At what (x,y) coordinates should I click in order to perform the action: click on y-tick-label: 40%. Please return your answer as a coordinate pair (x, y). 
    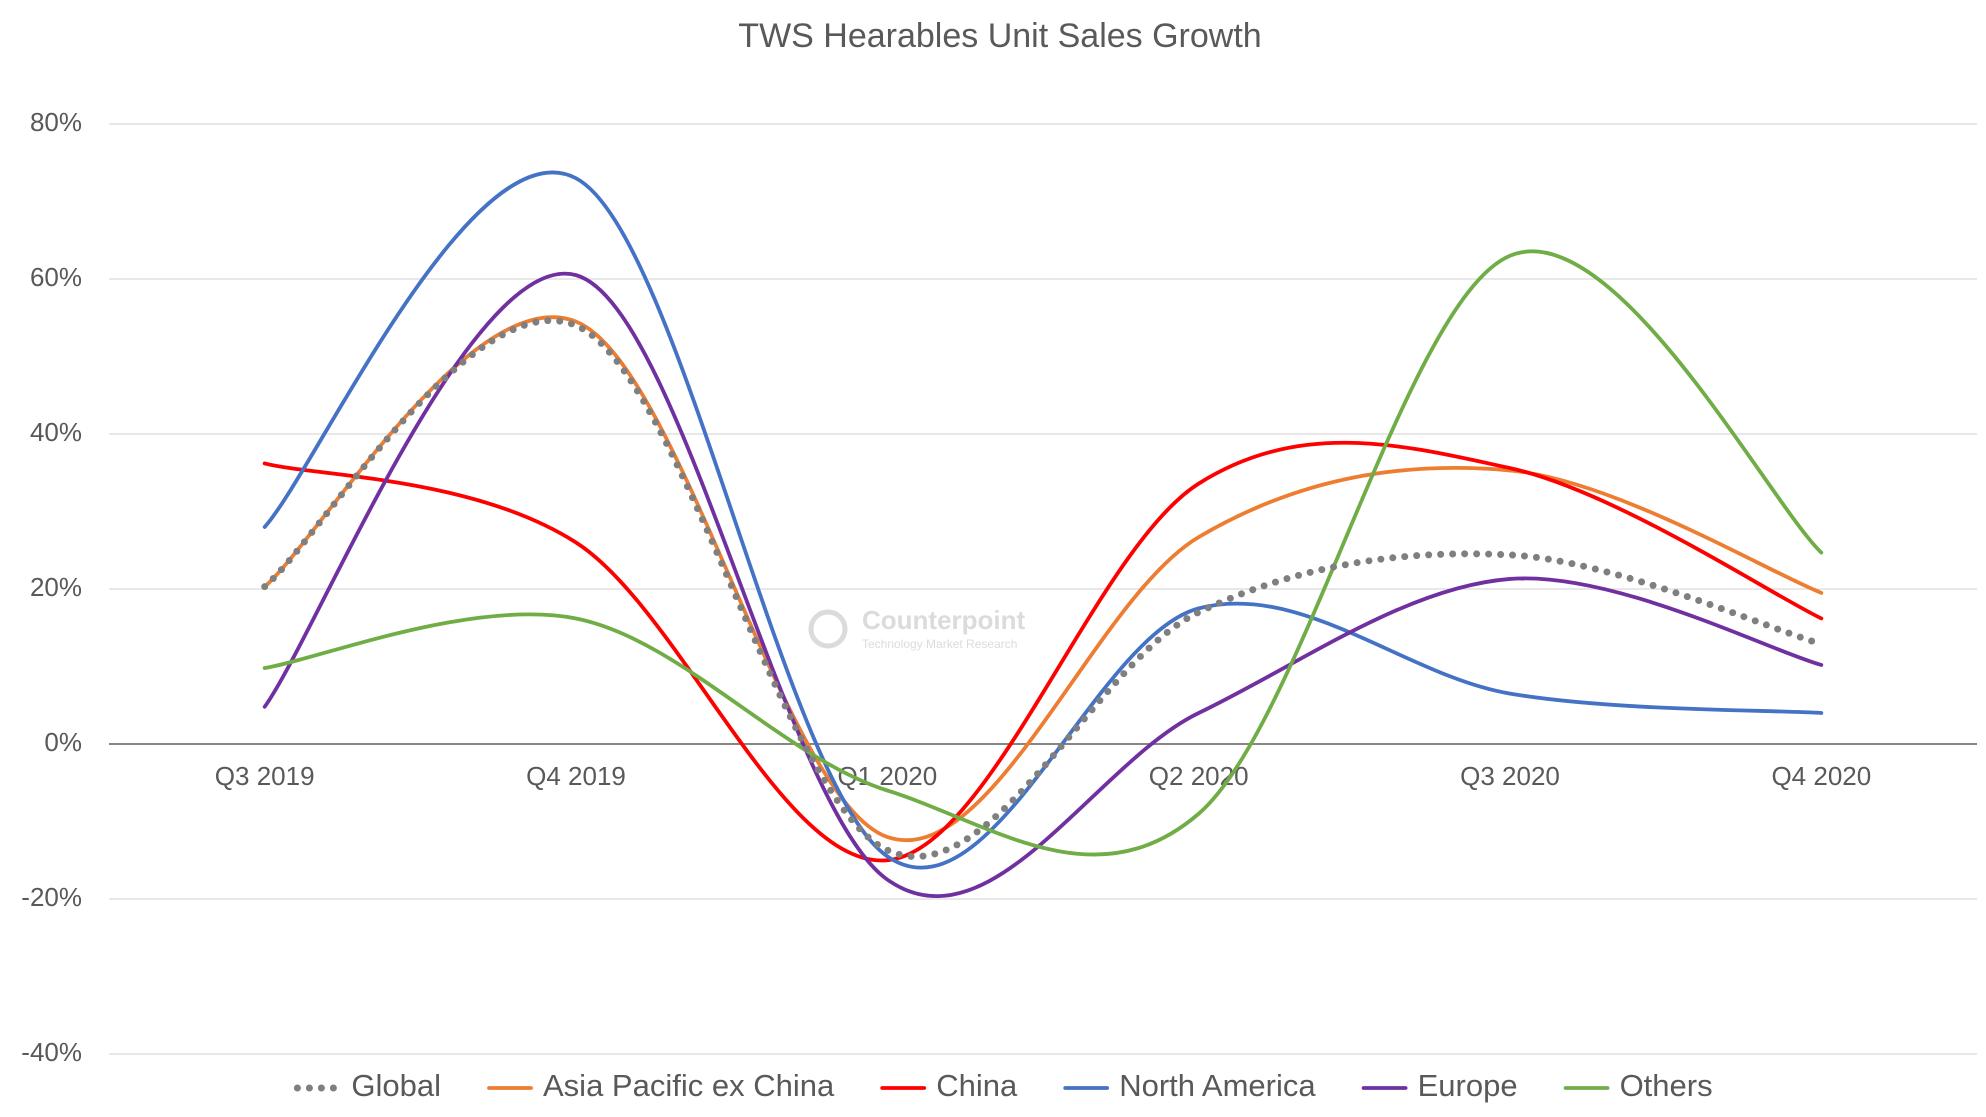
    Looking at the image, I should click on (56, 432).